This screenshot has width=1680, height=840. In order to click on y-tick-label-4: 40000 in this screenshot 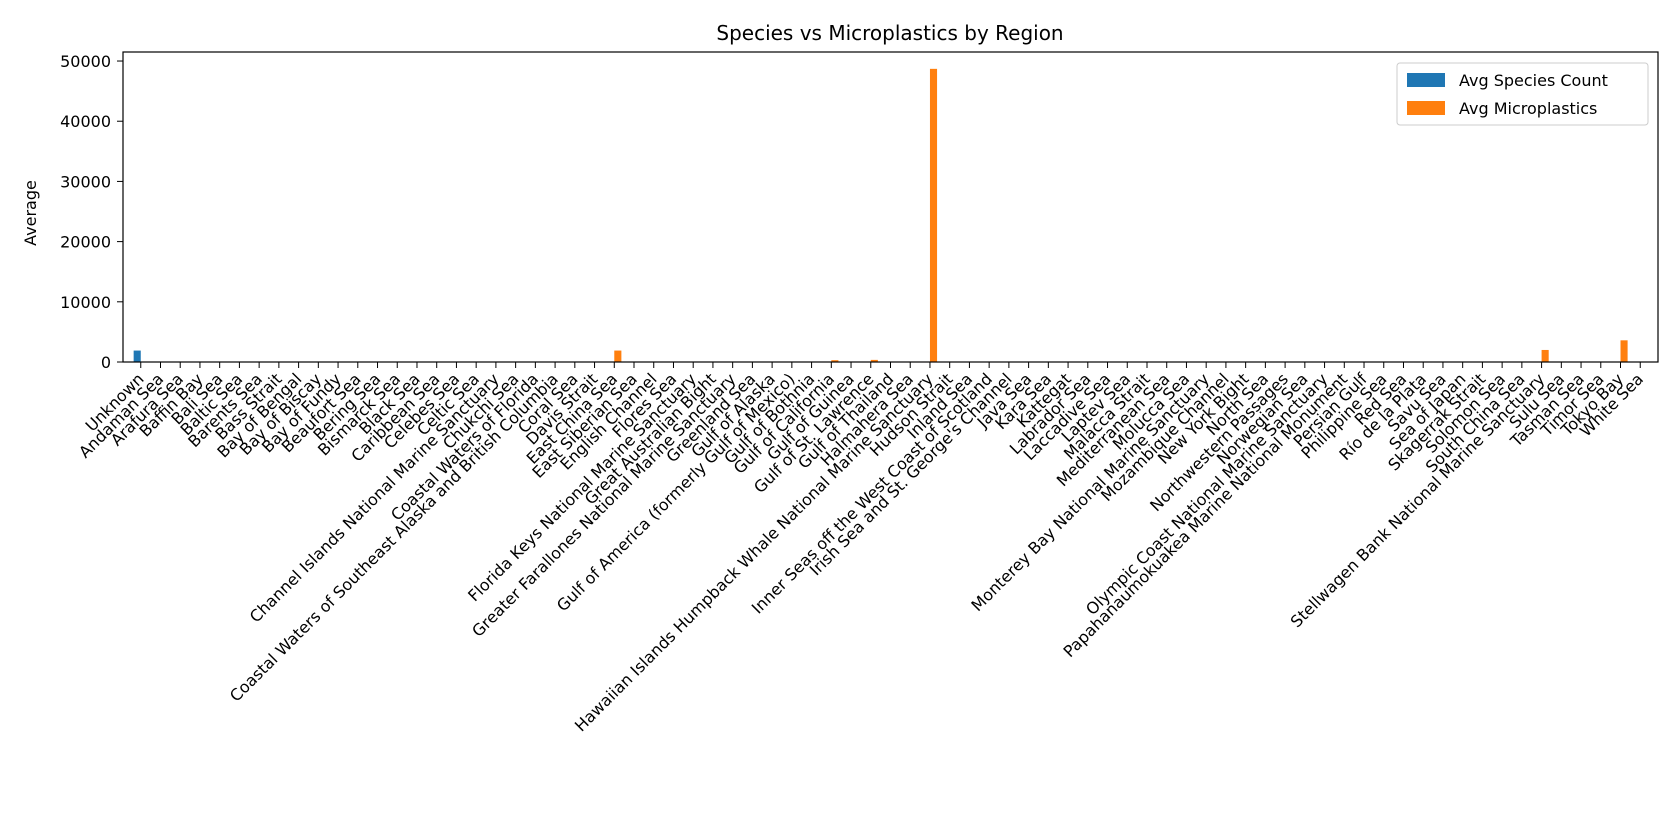, I will do `click(85, 121)`.